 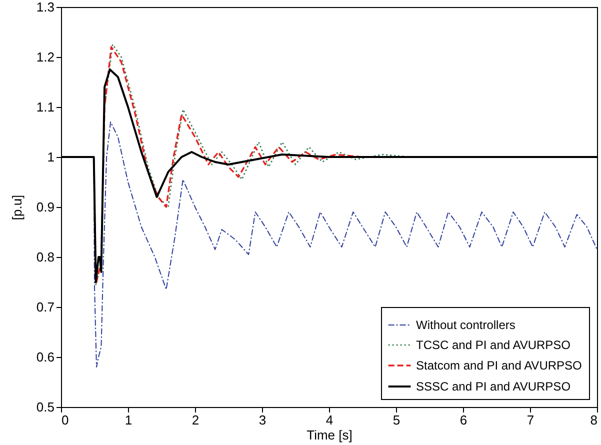 I want to click on legend-label: Without controllers, so click(x=466, y=325).